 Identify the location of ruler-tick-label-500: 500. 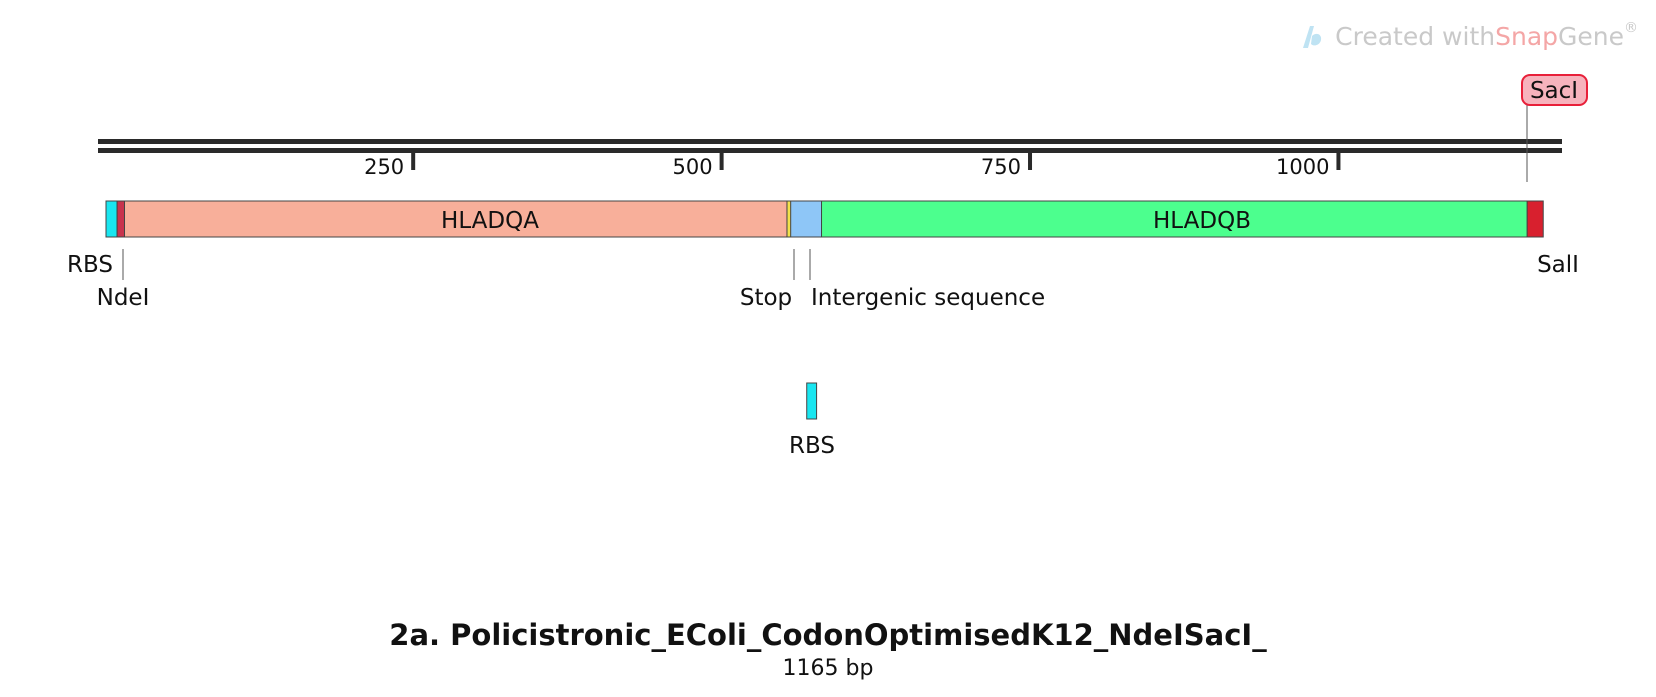
(693, 167).